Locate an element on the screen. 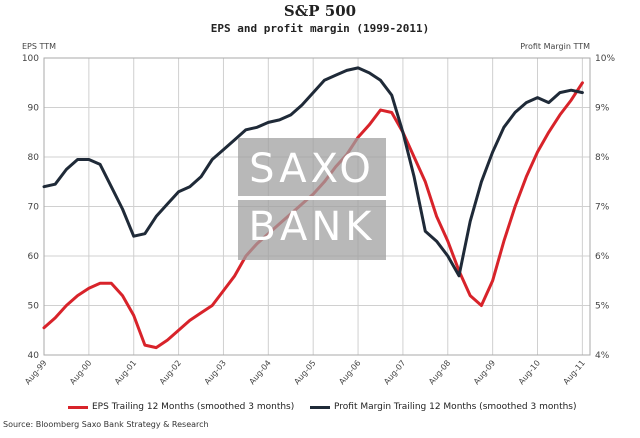  watermark-line-1: SAXO is located at coordinates (312, 169).